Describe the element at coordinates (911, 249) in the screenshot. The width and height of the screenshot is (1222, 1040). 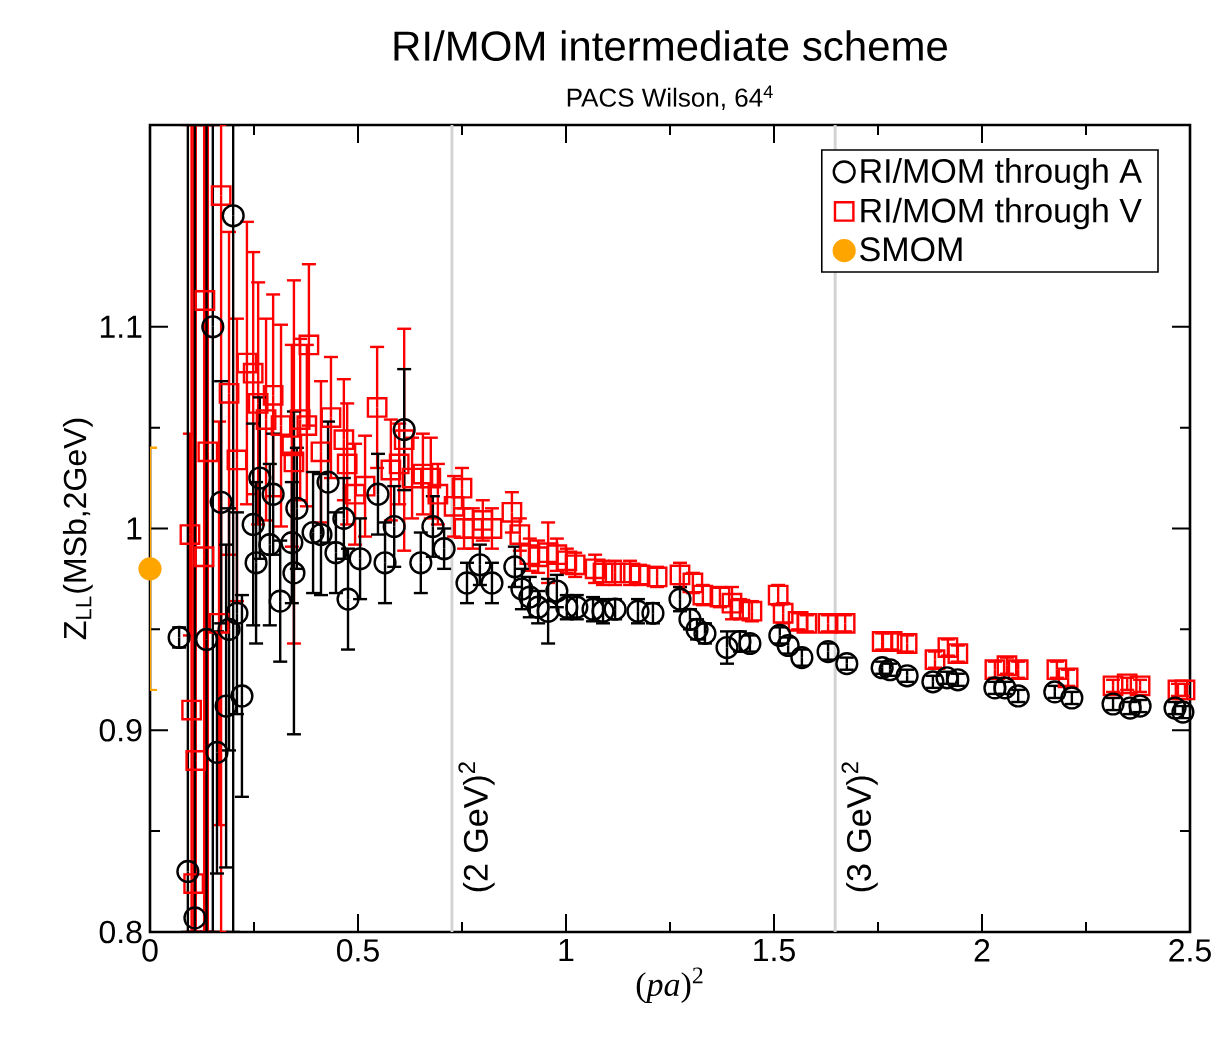
I see `legend-label: SMOM` at that location.